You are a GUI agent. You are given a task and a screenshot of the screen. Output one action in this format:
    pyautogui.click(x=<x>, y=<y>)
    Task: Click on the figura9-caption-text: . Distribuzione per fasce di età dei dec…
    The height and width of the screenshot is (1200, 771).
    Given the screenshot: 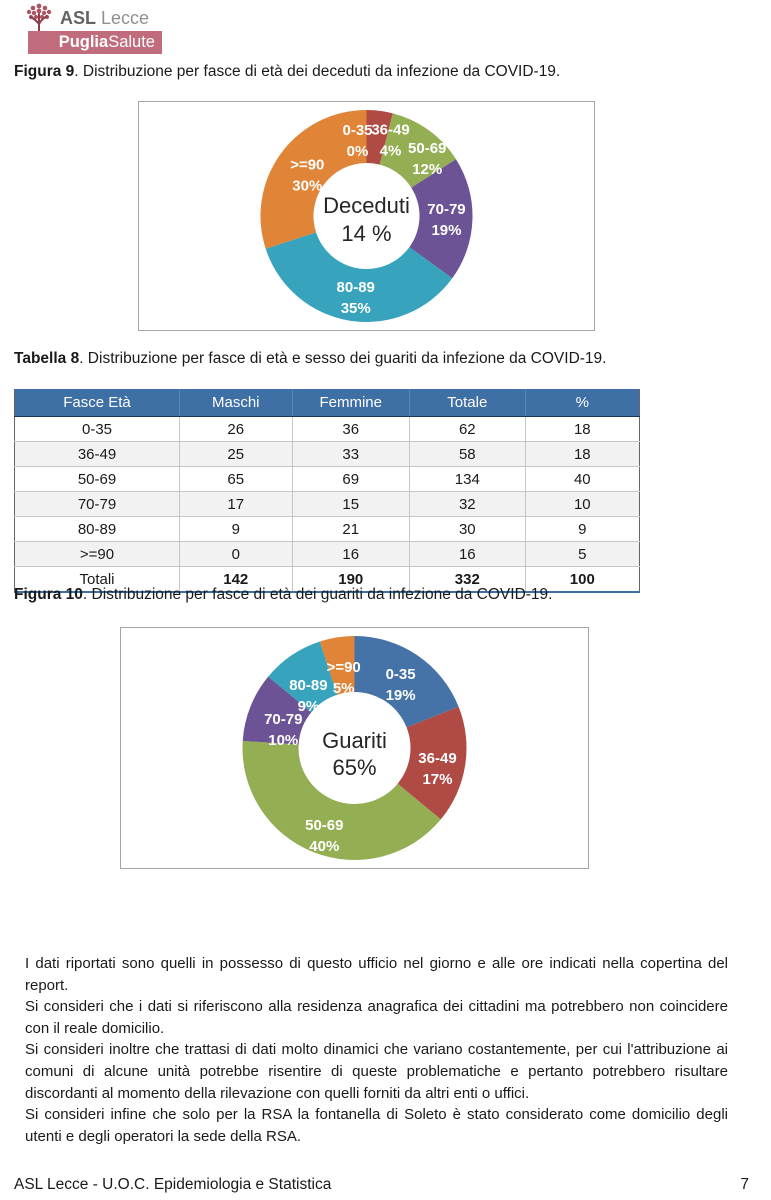 What is the action you would take?
    pyautogui.click(x=317, y=71)
    